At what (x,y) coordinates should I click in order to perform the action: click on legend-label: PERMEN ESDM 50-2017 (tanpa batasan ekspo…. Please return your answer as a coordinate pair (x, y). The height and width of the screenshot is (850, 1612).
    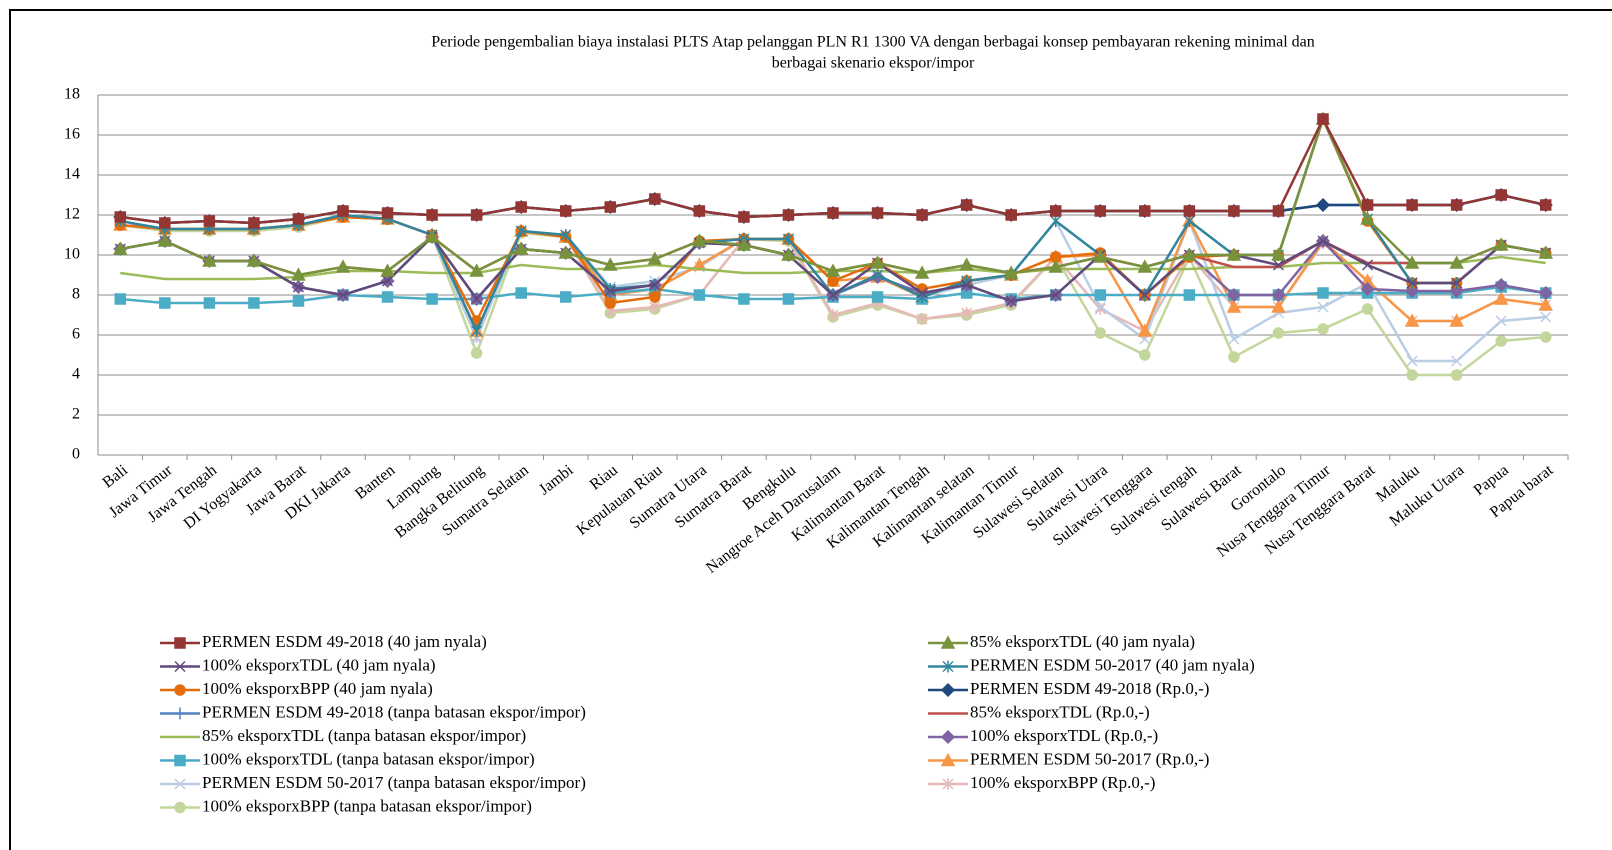
    Looking at the image, I should click on (394, 782).